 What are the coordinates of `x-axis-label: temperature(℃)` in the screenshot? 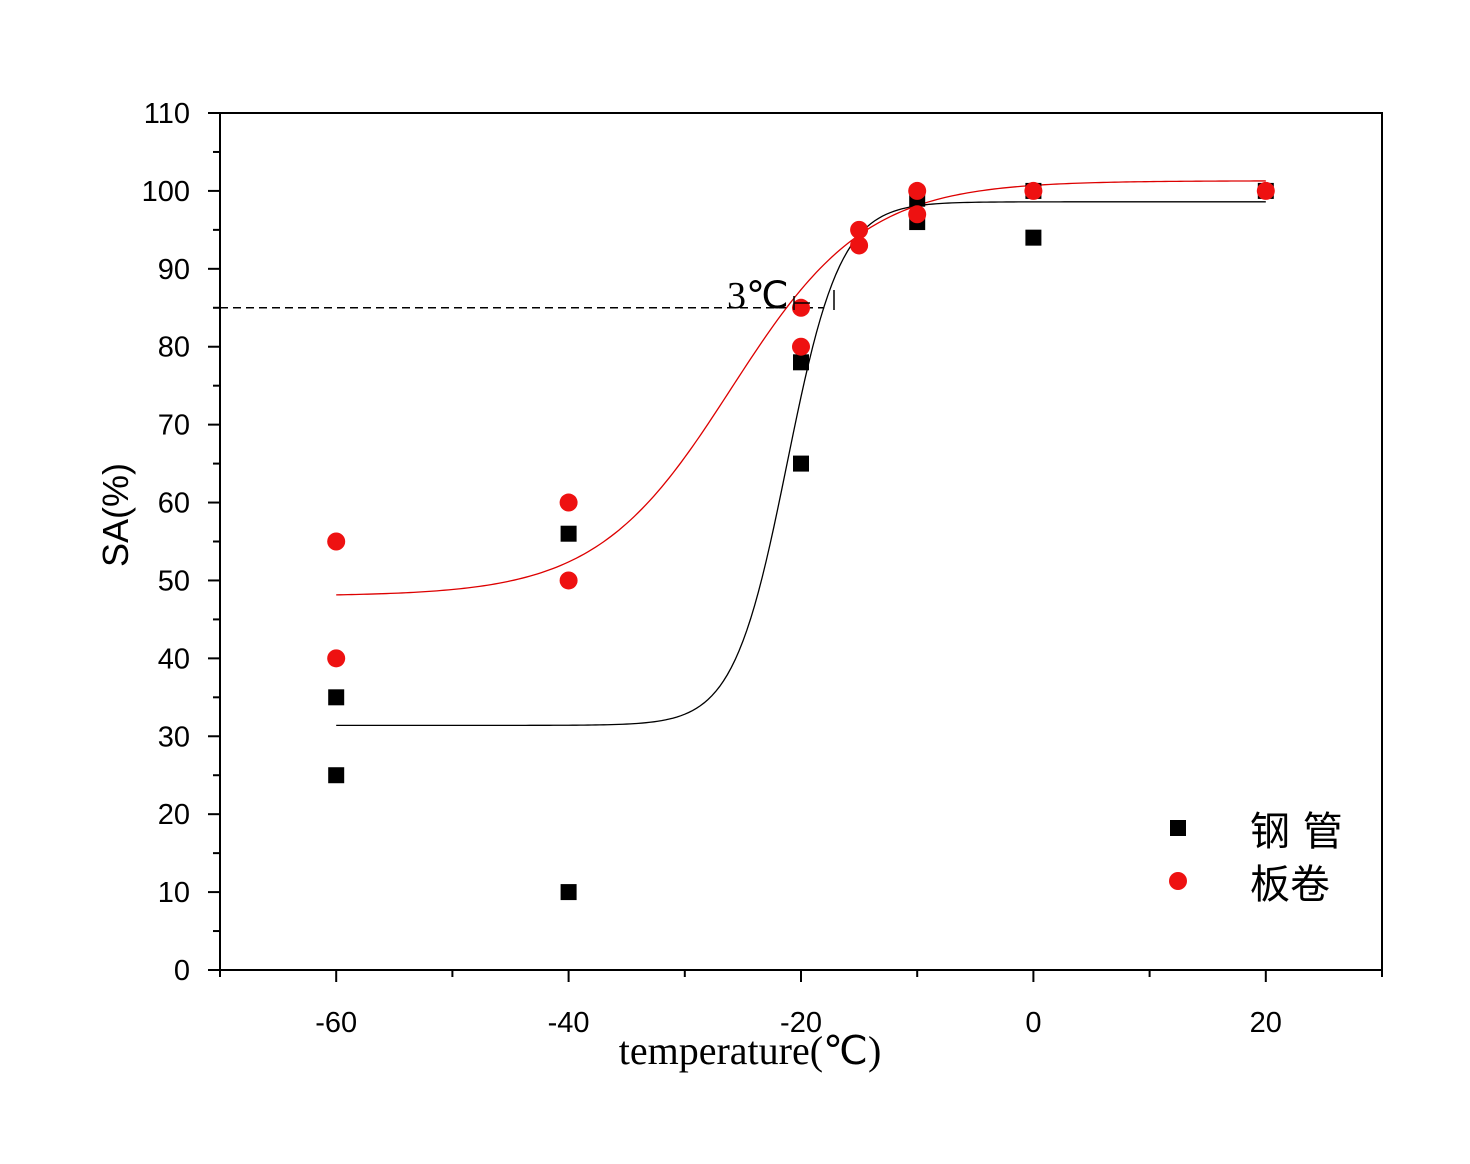 It's located at (750, 1050).